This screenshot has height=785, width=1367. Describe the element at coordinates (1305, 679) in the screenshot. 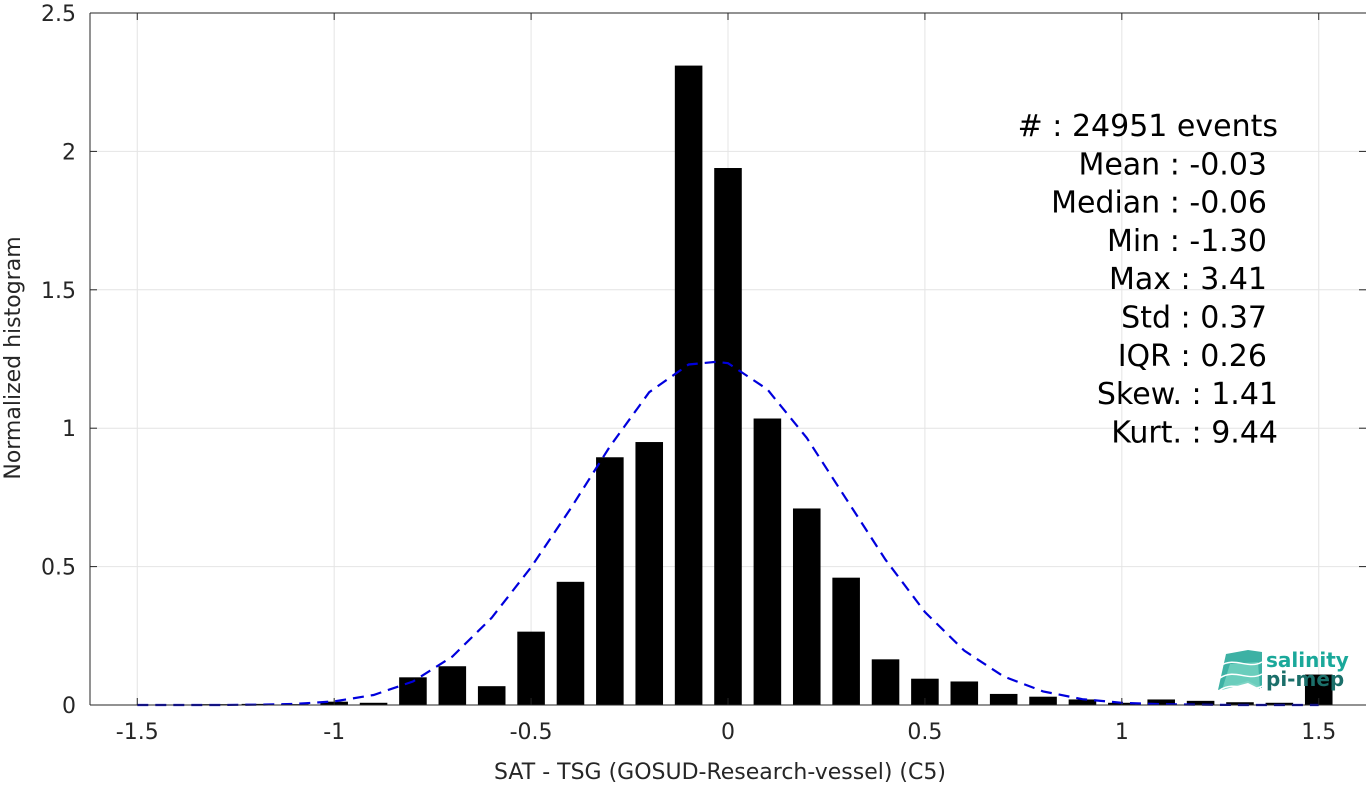

I see `logo-text-pimep: pi-mep` at that location.